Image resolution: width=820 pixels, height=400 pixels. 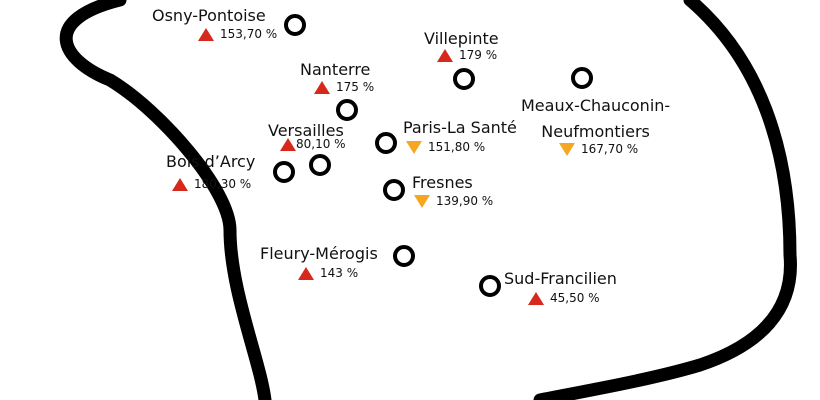 I want to click on occupancy-stat: 167,70 %, so click(x=598, y=149).